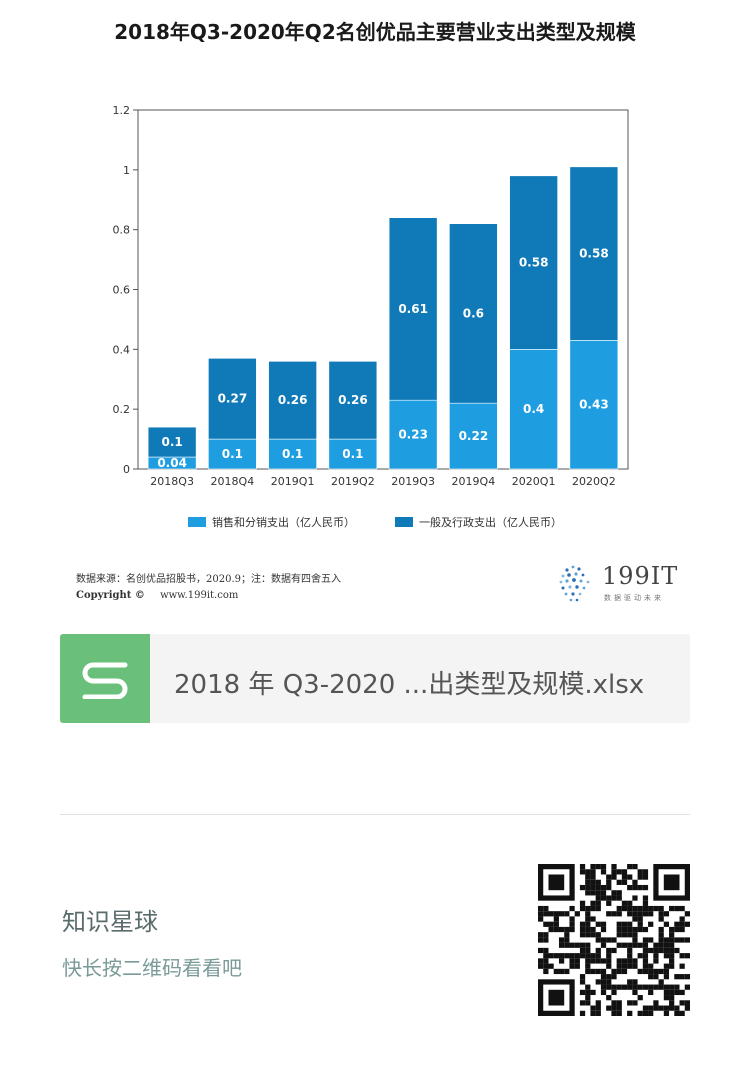 This screenshot has height=1065, width=750. I want to click on x-tick-label: 2019Q1, so click(293, 481).